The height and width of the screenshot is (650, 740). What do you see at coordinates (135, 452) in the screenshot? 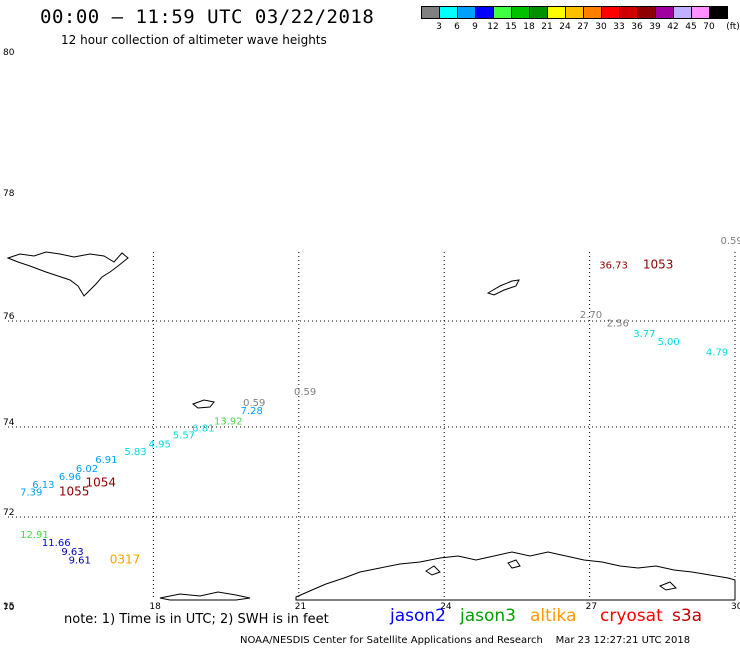
I see `wave-height-label: 5.83` at bounding box center [135, 452].